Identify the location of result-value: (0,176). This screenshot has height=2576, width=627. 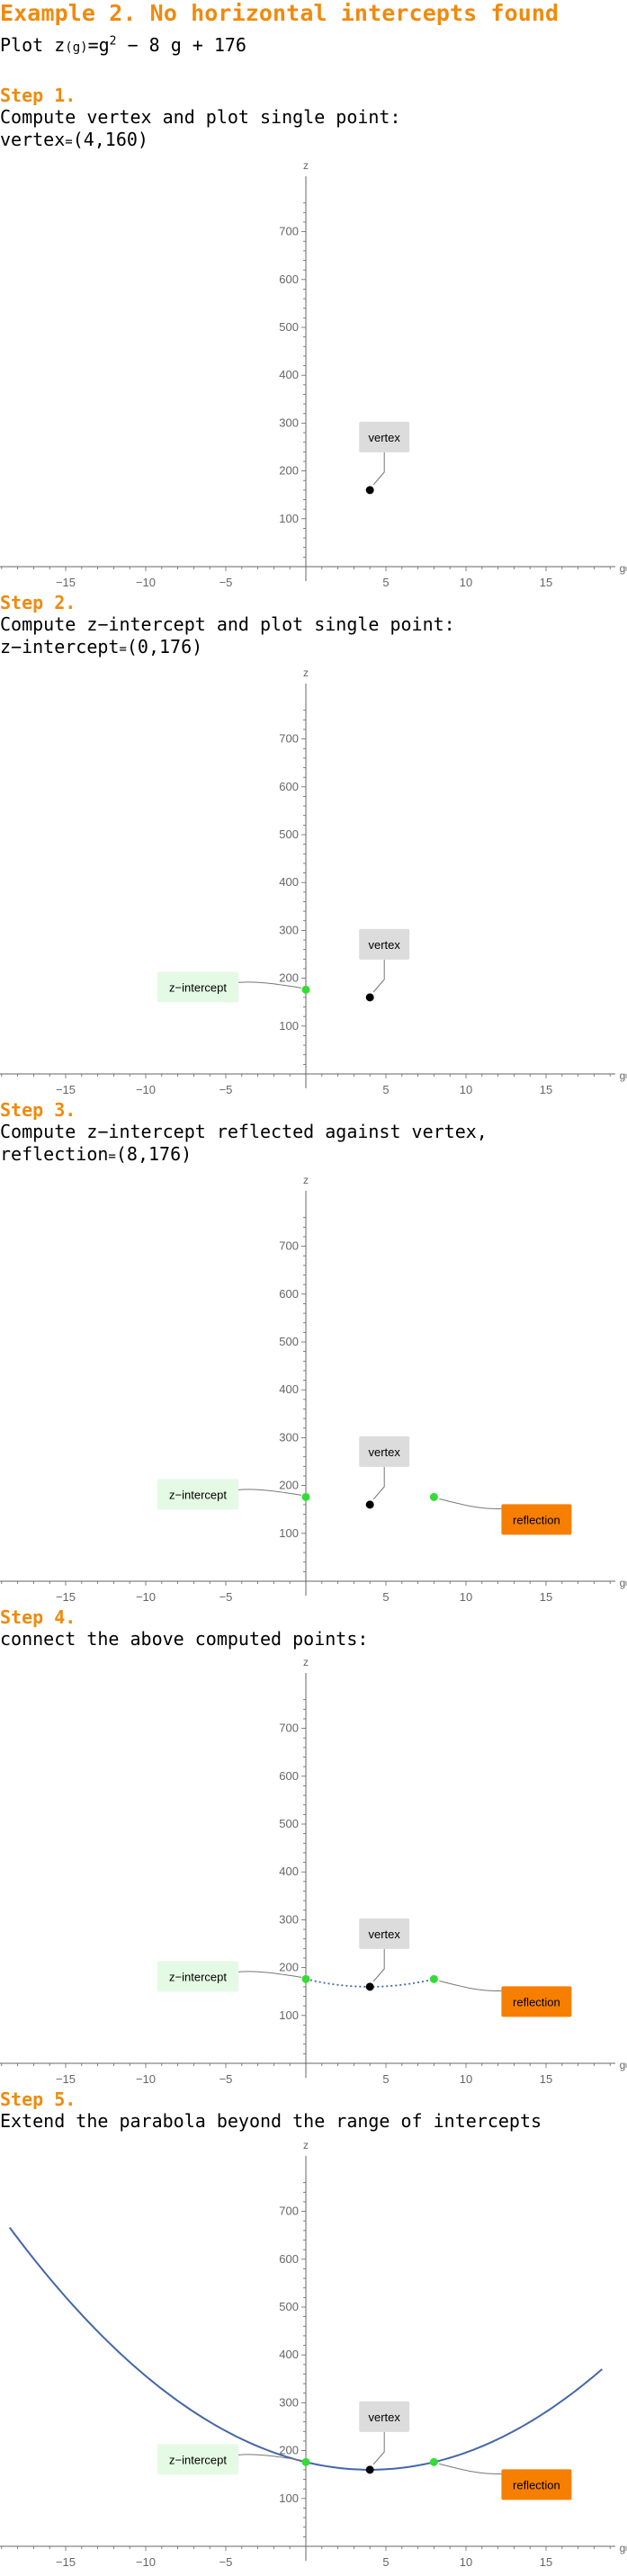
(164, 646).